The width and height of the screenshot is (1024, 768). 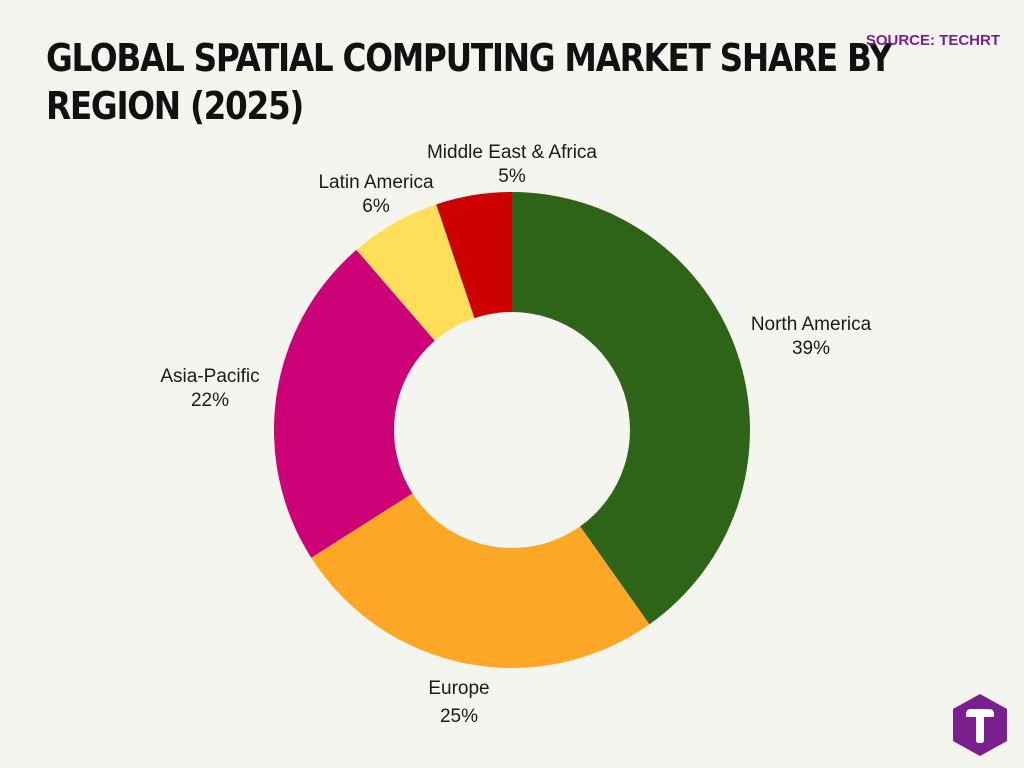 What do you see at coordinates (459, 716) in the screenshot?
I see `slice-value-europe: 25%` at bounding box center [459, 716].